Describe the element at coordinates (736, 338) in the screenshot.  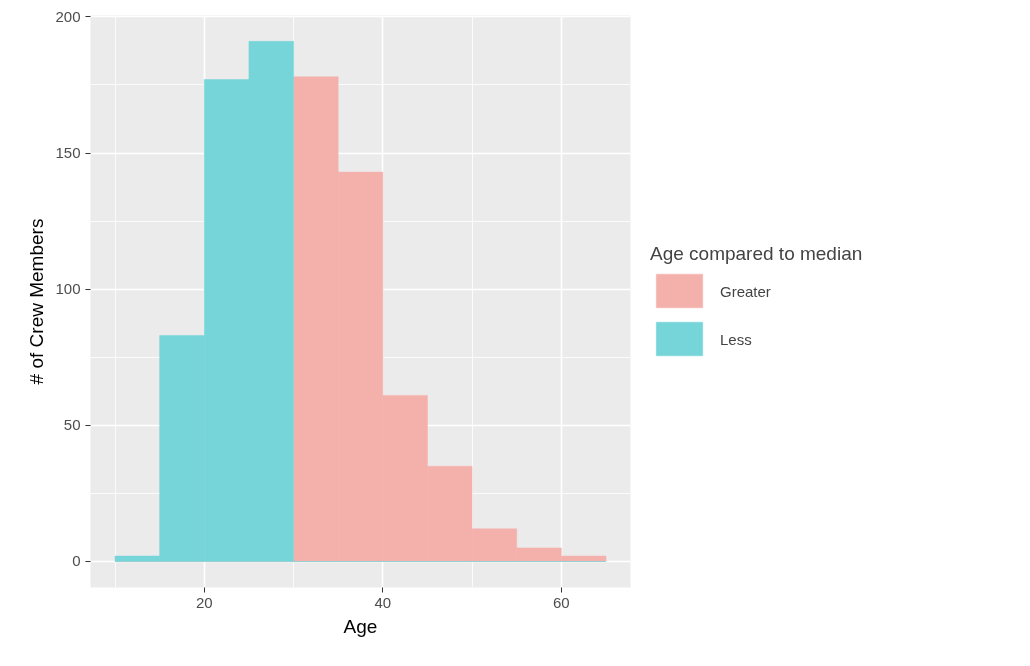
I see `legend-label: Less` at that location.